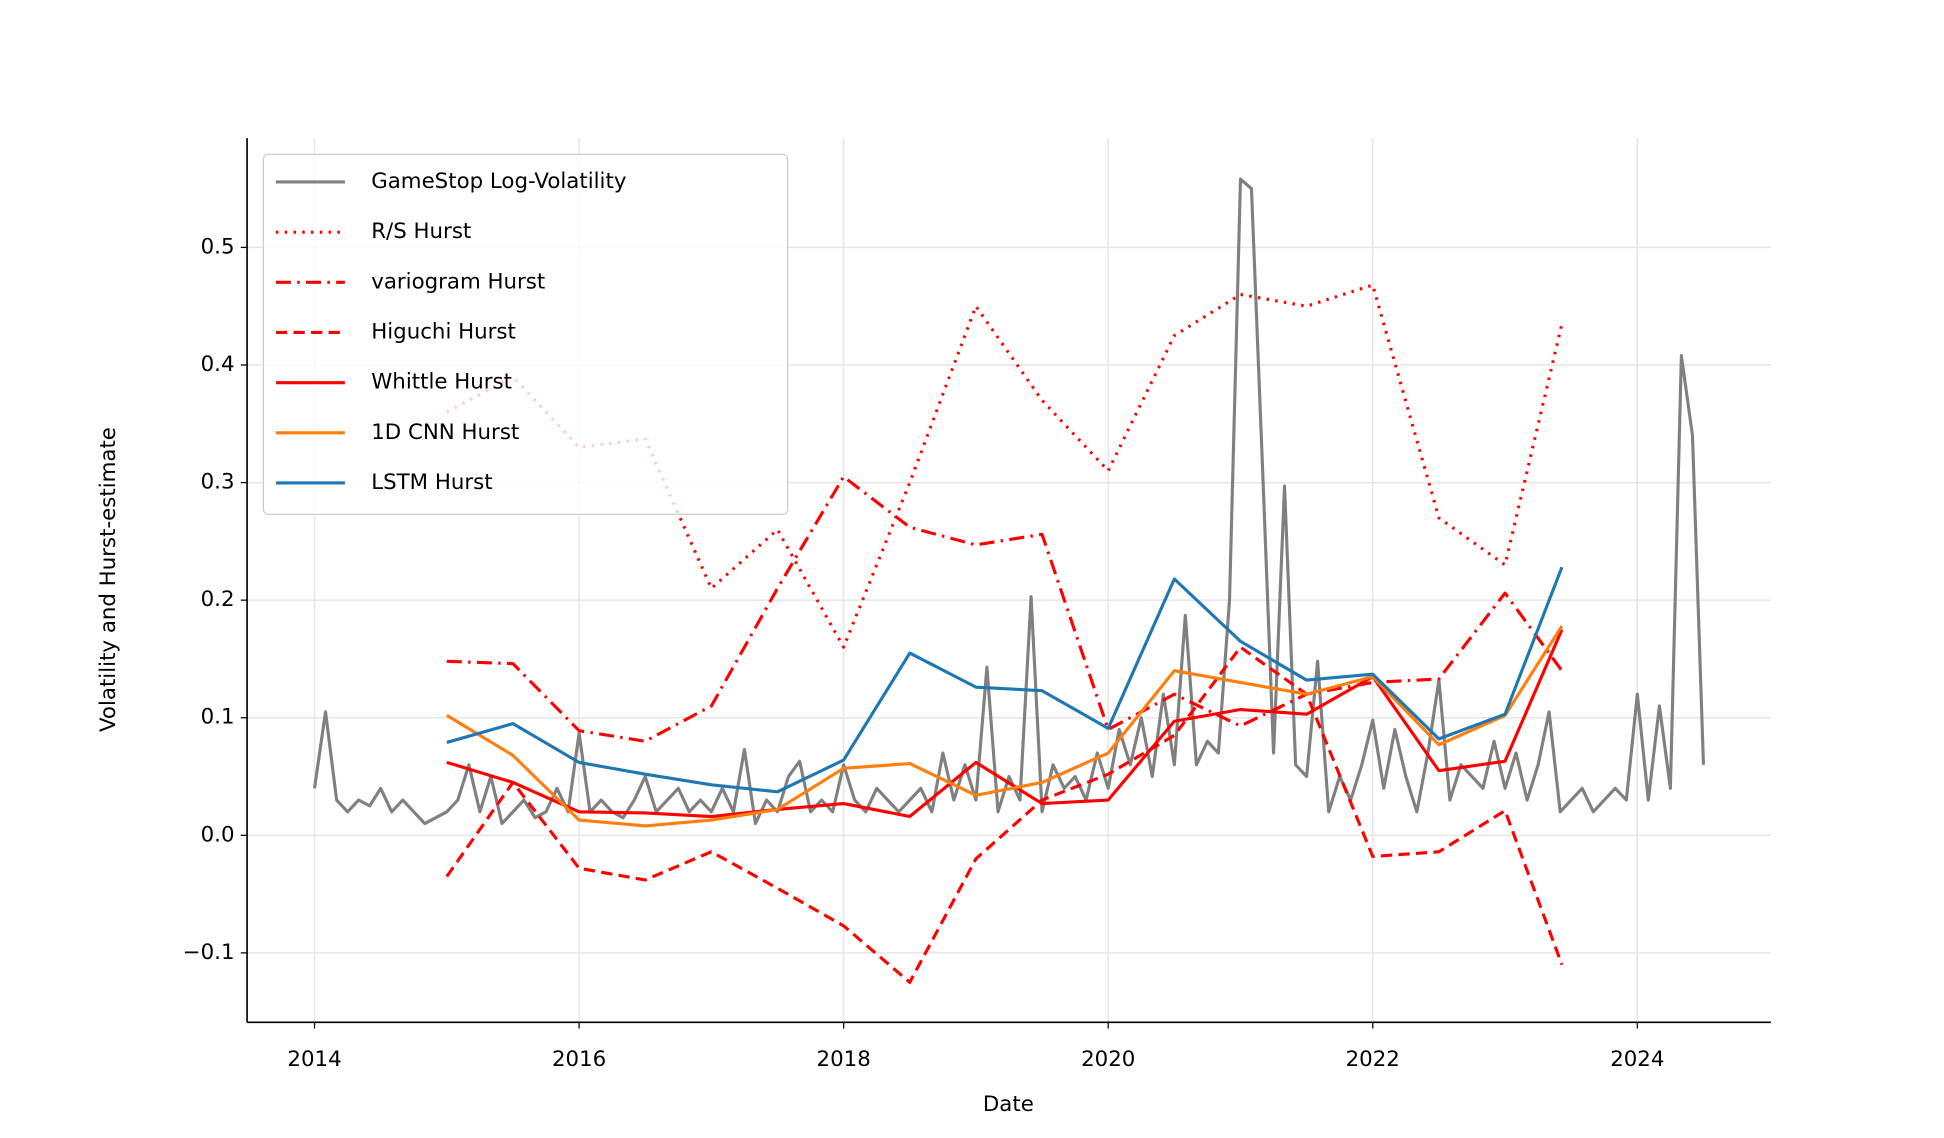  What do you see at coordinates (218, 717) in the screenshot?
I see `y-tick-label: 0.1` at bounding box center [218, 717].